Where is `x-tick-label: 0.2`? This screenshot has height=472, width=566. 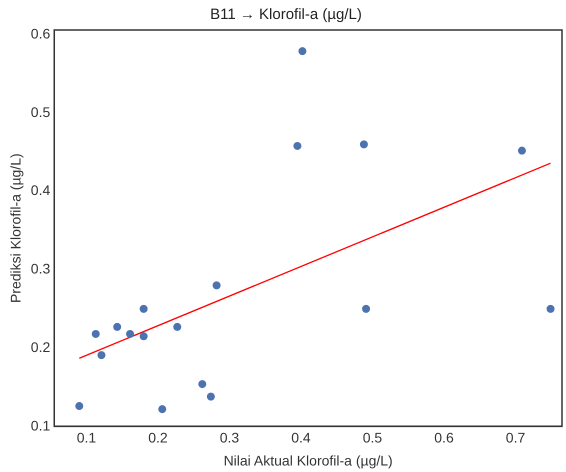
x-tick-label: 0.2 is located at coordinates (158, 438).